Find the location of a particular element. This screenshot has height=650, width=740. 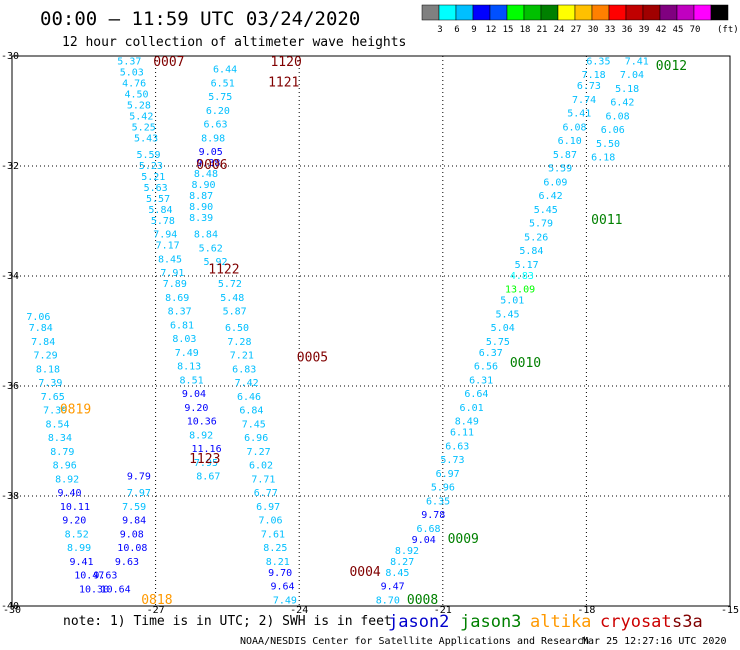

wave-height-value: 8.25 is located at coordinates (275, 548).